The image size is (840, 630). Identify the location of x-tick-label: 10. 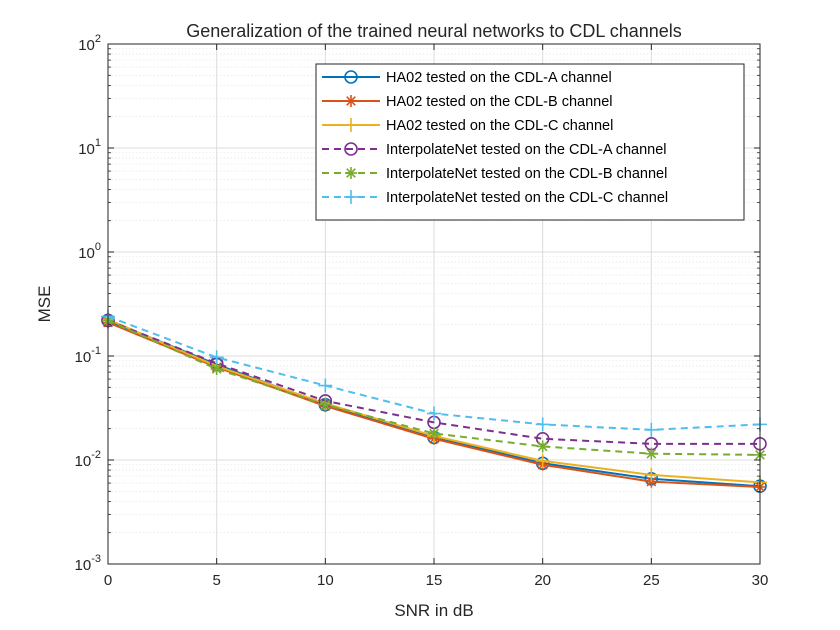
(325, 580).